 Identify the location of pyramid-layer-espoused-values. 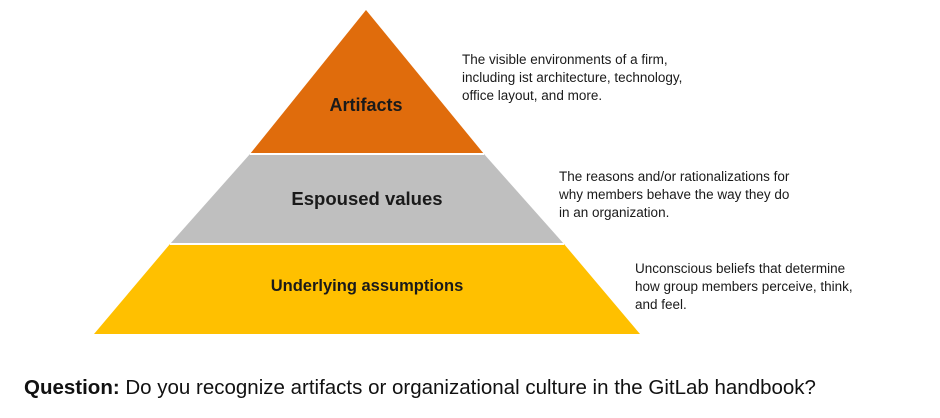
(367, 199).